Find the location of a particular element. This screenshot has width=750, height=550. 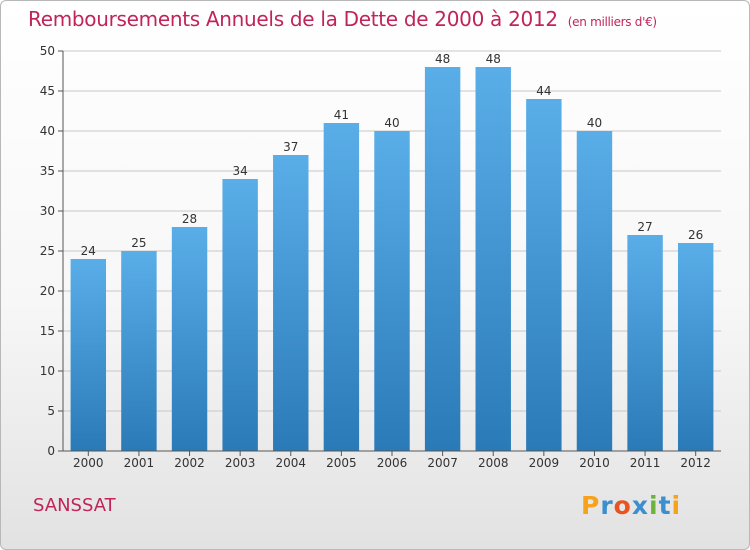

y-tick-label: 50 is located at coordinates (47, 51).